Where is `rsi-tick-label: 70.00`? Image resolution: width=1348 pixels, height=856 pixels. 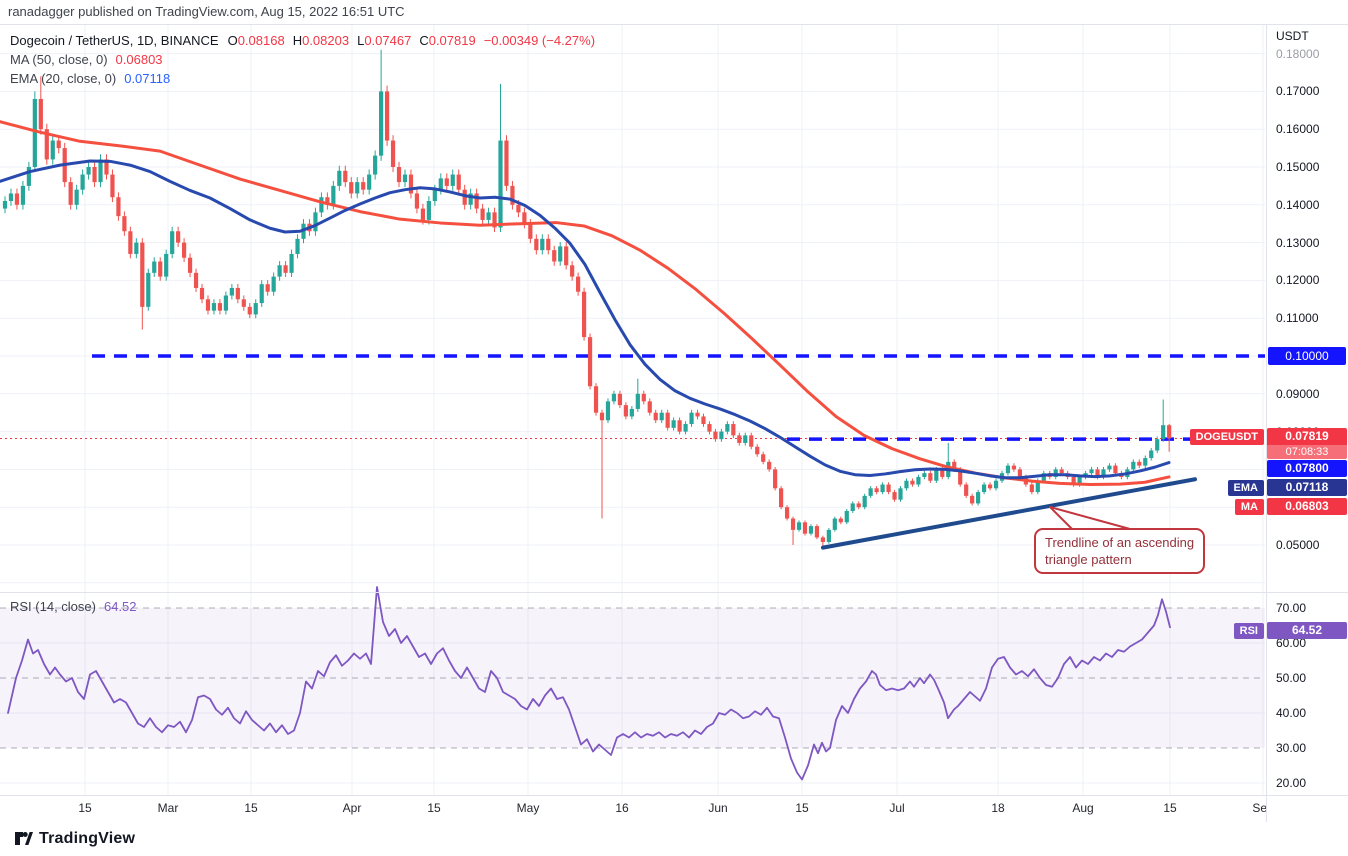
rsi-tick-label: 70.00 is located at coordinates (1291, 608).